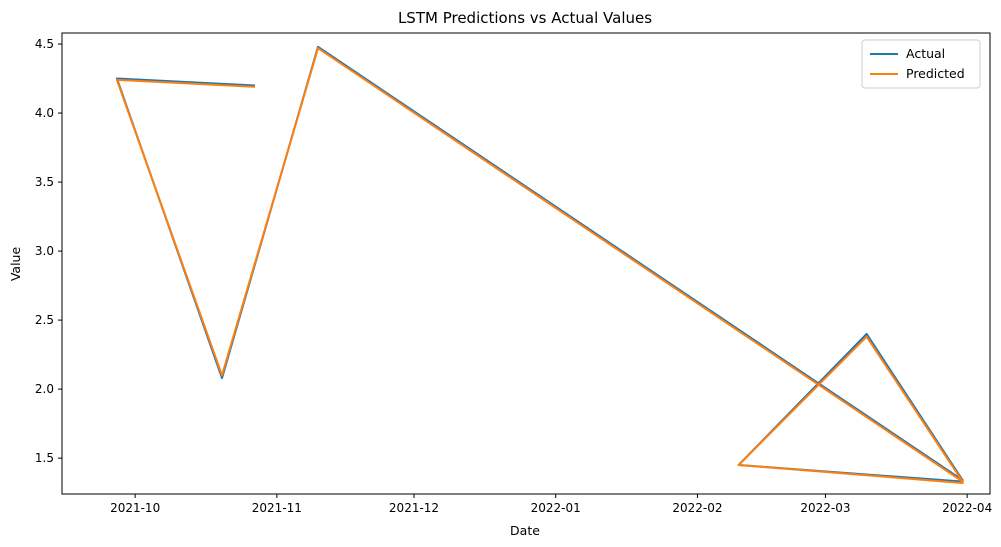  Describe the element at coordinates (525, 530) in the screenshot. I see `x-axis-label: Date` at that location.